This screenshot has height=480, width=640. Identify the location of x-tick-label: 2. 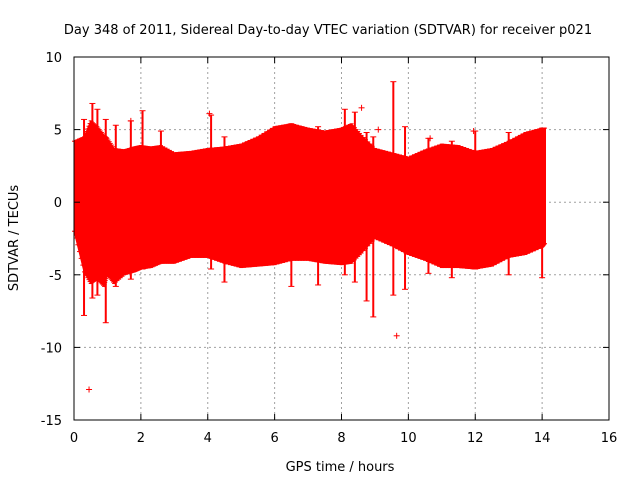
(141, 438).